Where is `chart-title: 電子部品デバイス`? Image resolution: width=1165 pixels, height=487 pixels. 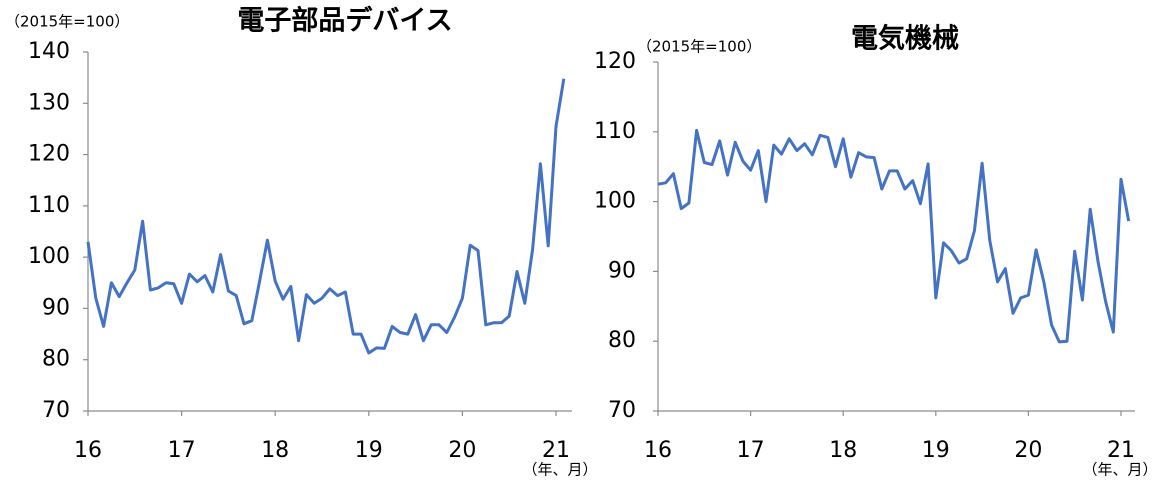
chart-title: 電子部品デバイス is located at coordinates (344, 21).